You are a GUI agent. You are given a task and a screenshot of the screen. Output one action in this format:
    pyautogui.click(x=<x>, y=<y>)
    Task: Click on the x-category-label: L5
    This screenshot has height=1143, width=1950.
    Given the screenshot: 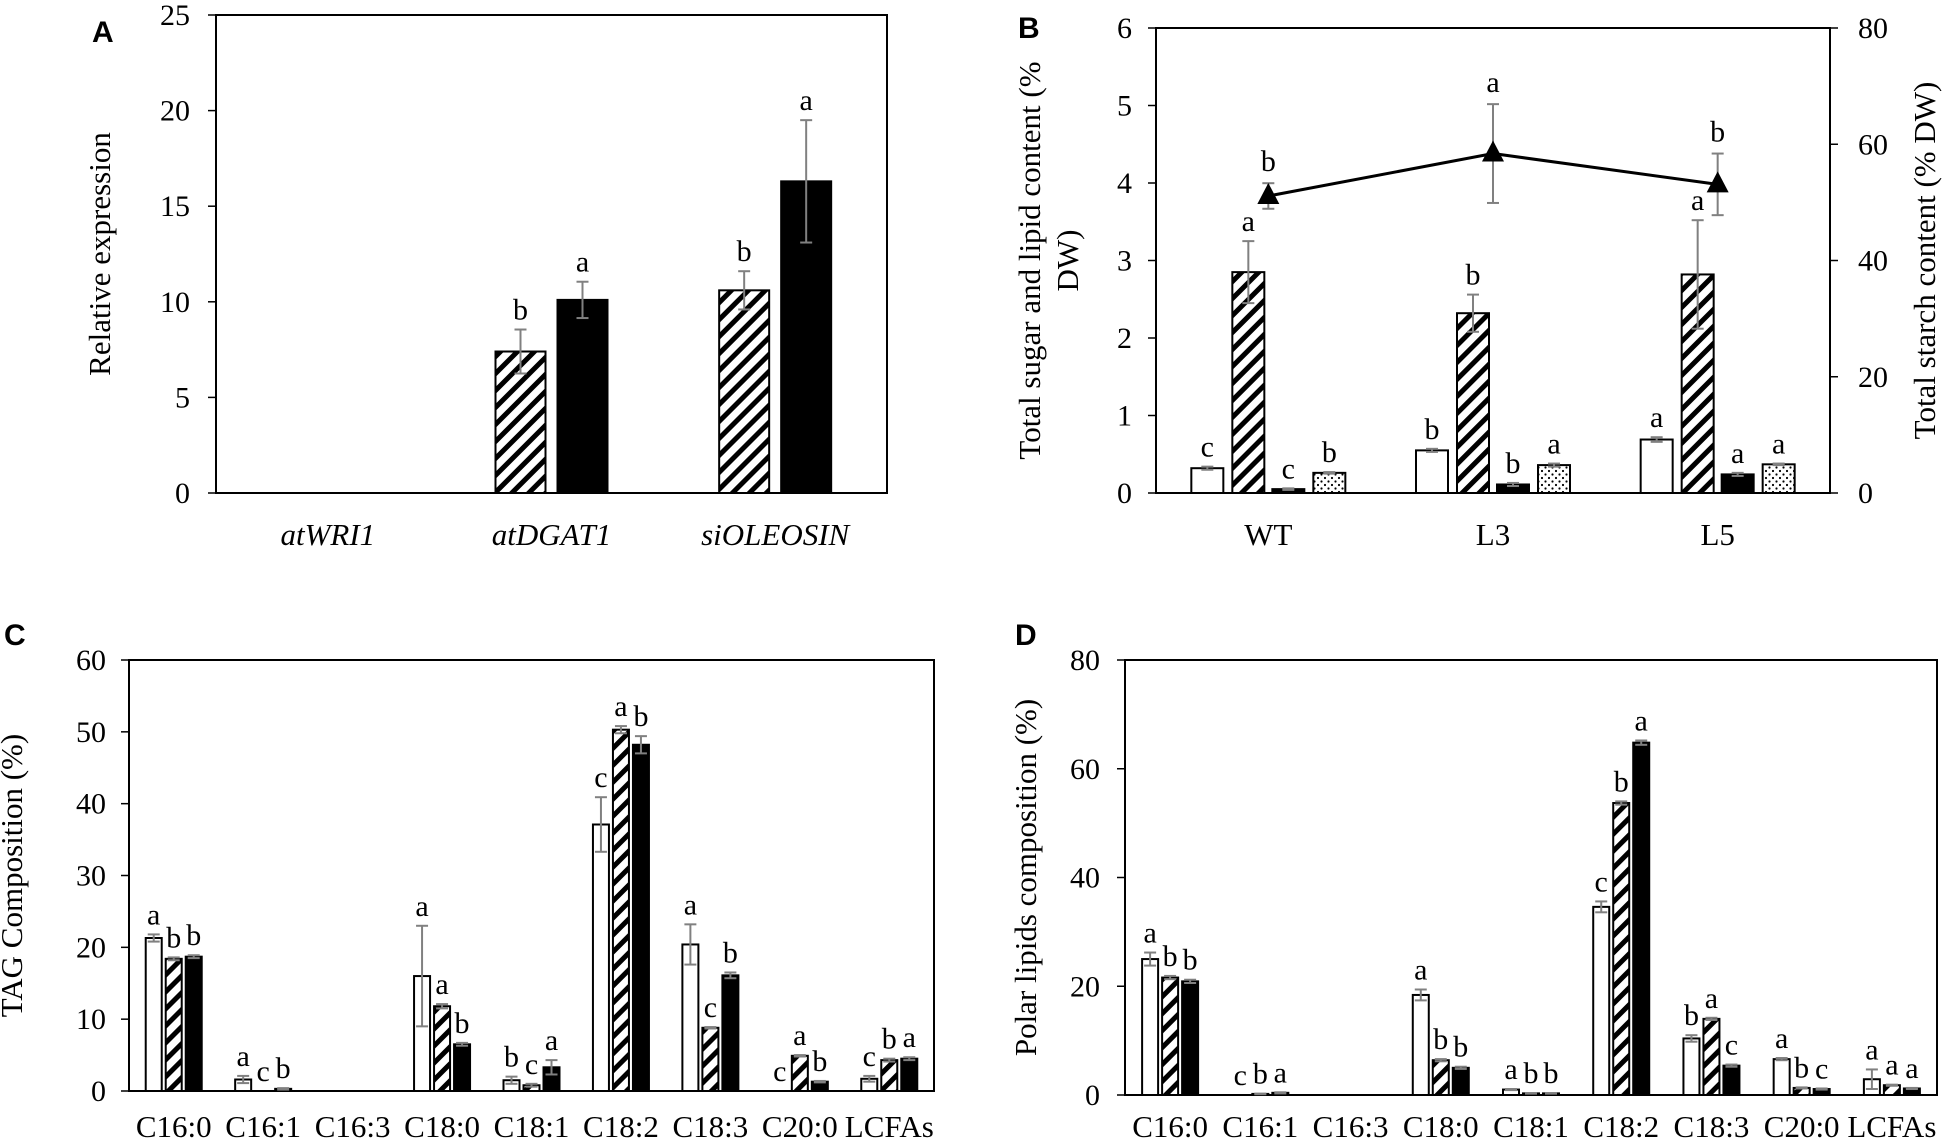 What is the action you would take?
    pyautogui.click(x=1717, y=534)
    